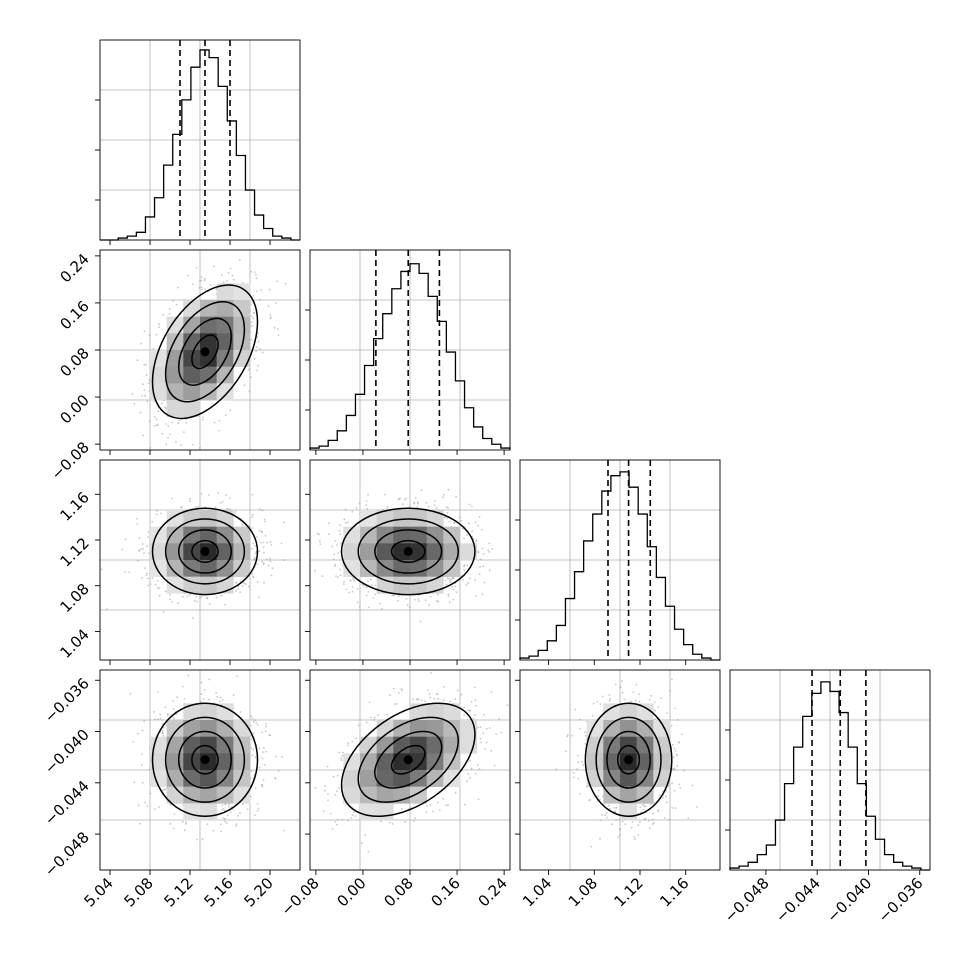 The height and width of the screenshot is (970, 970). I want to click on y-tick-label: −0.08, so click(70, 460).